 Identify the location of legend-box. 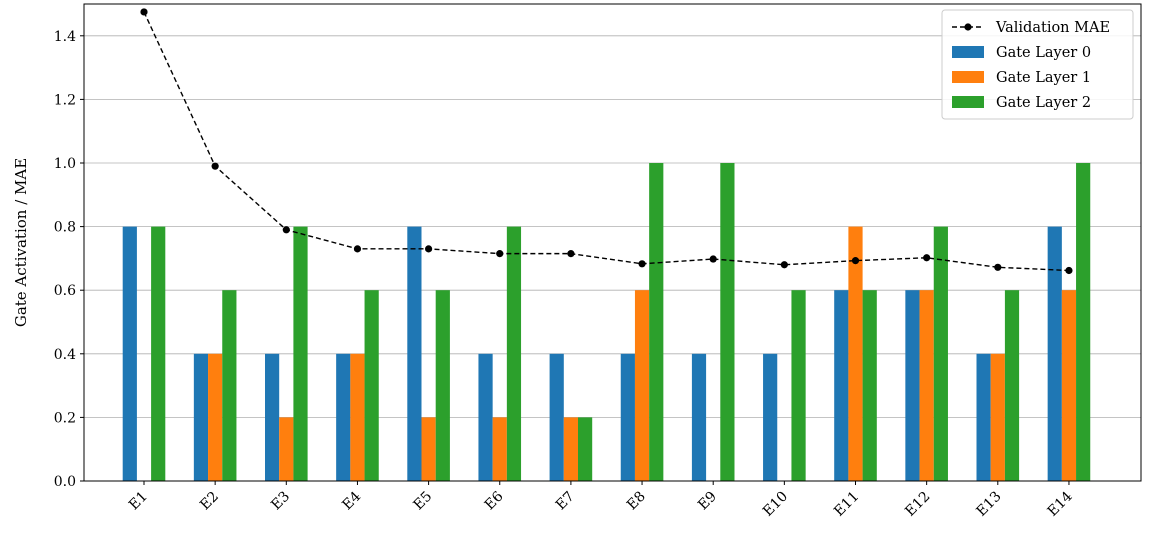
(1037, 64).